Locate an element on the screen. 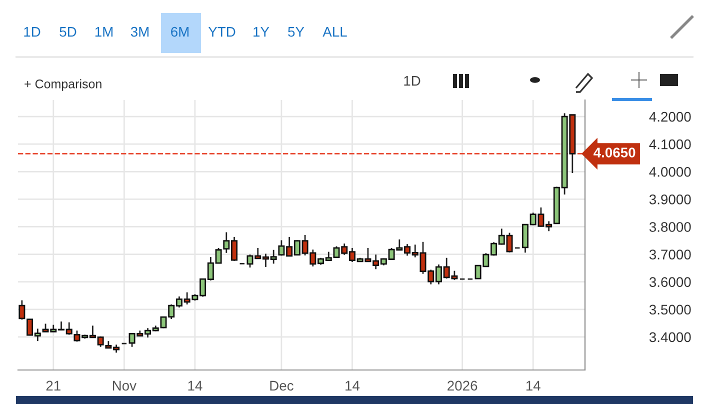 This screenshot has height=404, width=709. text: 3M is located at coordinates (139, 31).